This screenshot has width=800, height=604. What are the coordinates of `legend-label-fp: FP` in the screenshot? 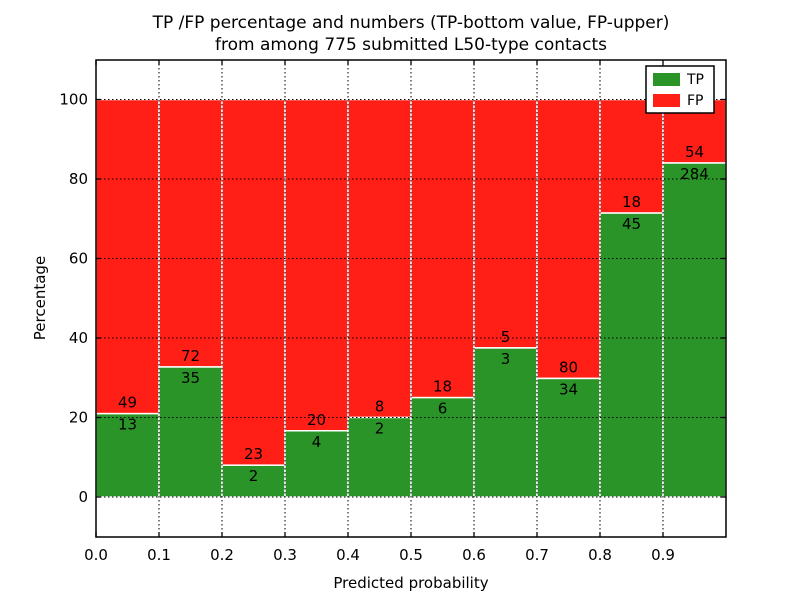 It's located at (695, 101).